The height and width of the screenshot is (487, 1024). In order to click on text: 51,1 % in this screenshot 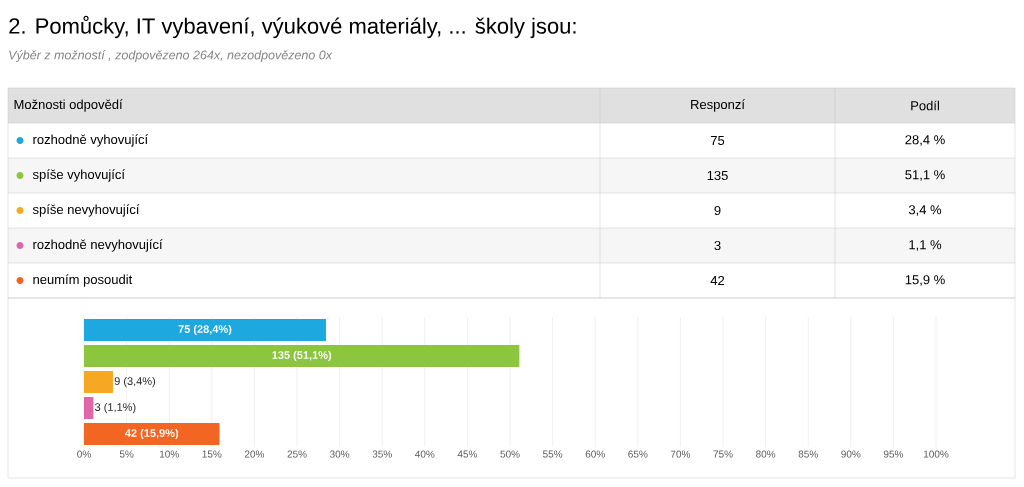, I will do `click(925, 175)`.